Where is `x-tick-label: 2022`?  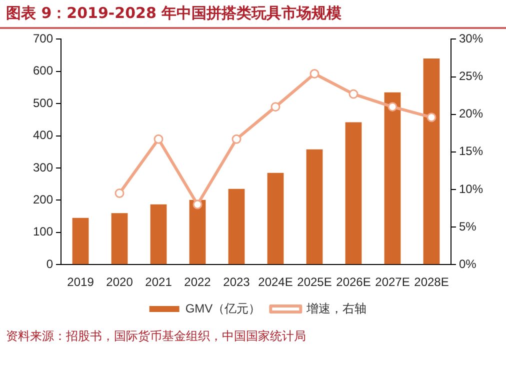 x-tick-label: 2022 is located at coordinates (198, 282).